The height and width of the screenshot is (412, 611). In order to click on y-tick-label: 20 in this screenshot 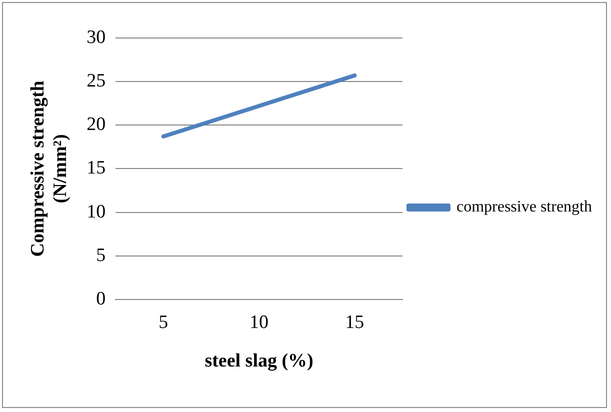, I will do `click(96, 125)`.